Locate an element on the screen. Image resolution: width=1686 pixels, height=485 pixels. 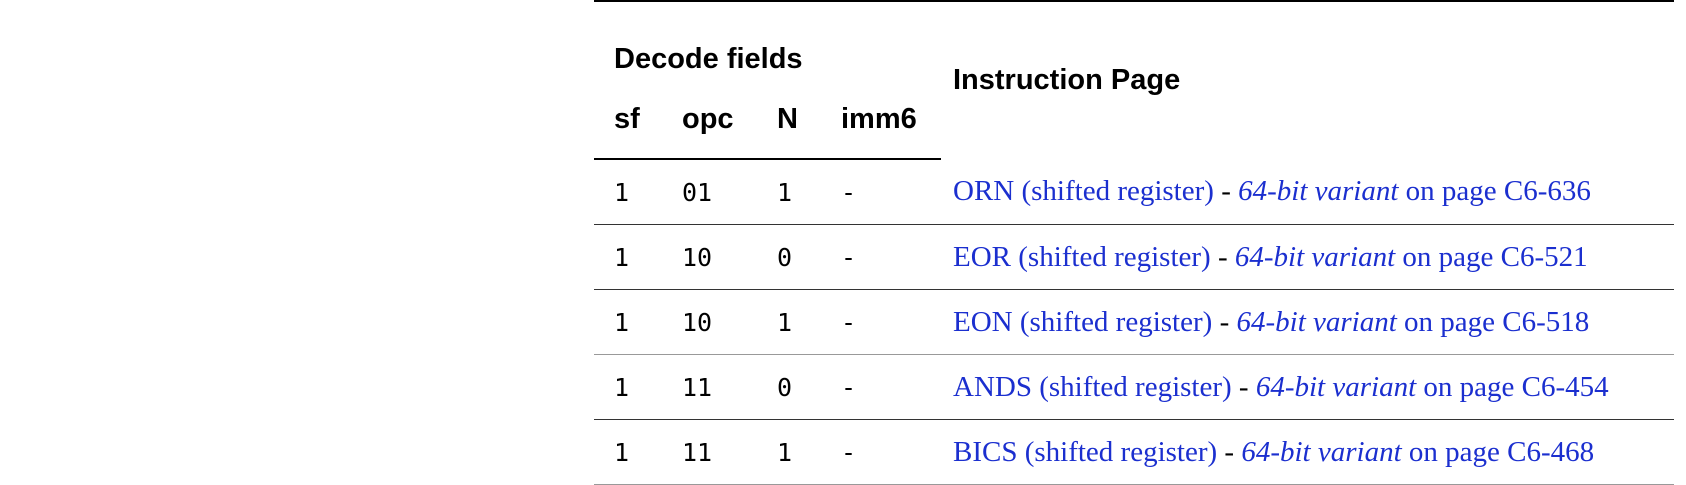
column-header-opc: opc is located at coordinates (709, 120).